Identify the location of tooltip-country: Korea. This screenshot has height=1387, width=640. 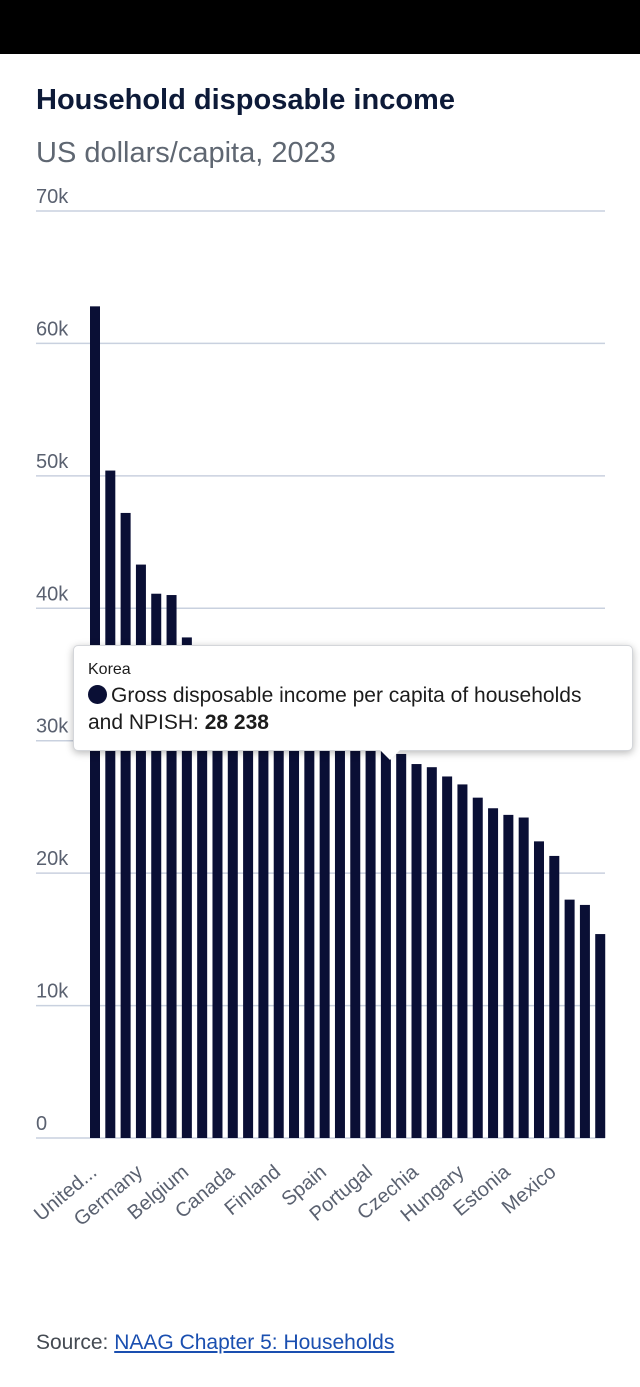
(109, 669).